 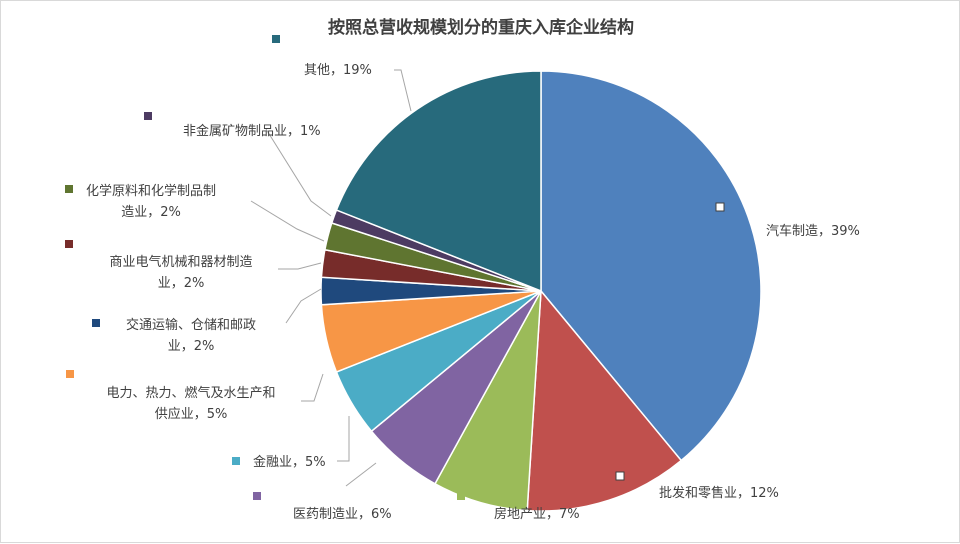 What do you see at coordinates (338, 70) in the screenshot?
I see `slice-label: 其他，19%` at bounding box center [338, 70].